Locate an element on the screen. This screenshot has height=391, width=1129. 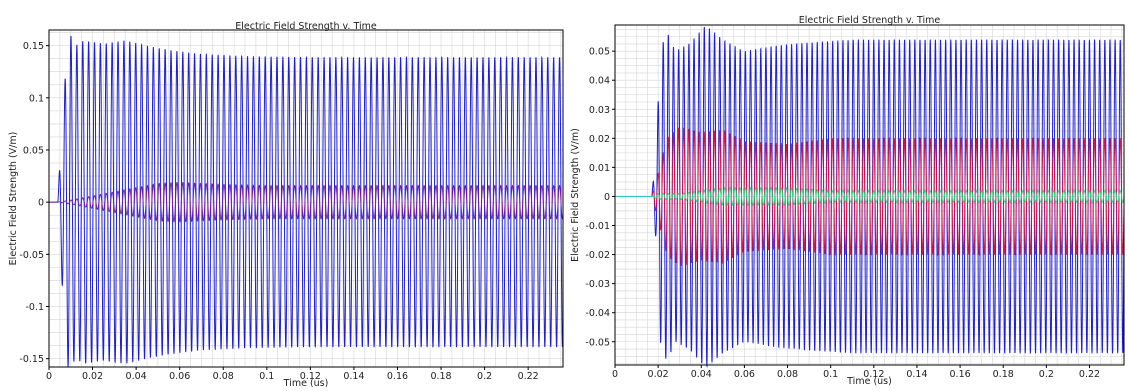
y-tick-label: 0.1 is located at coordinates (36, 98).